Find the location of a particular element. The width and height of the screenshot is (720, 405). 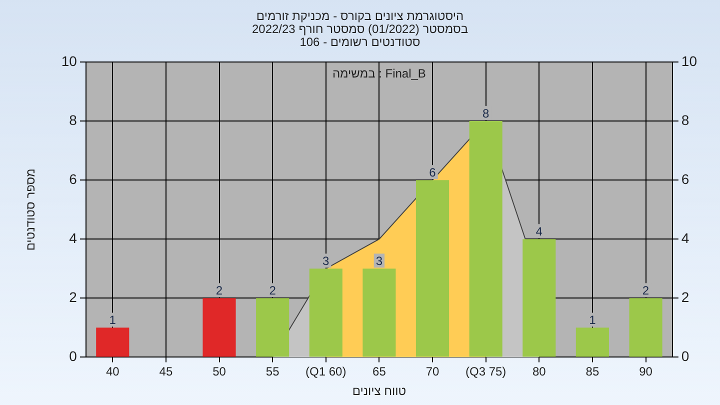

data-label: 8 is located at coordinates (486, 113).